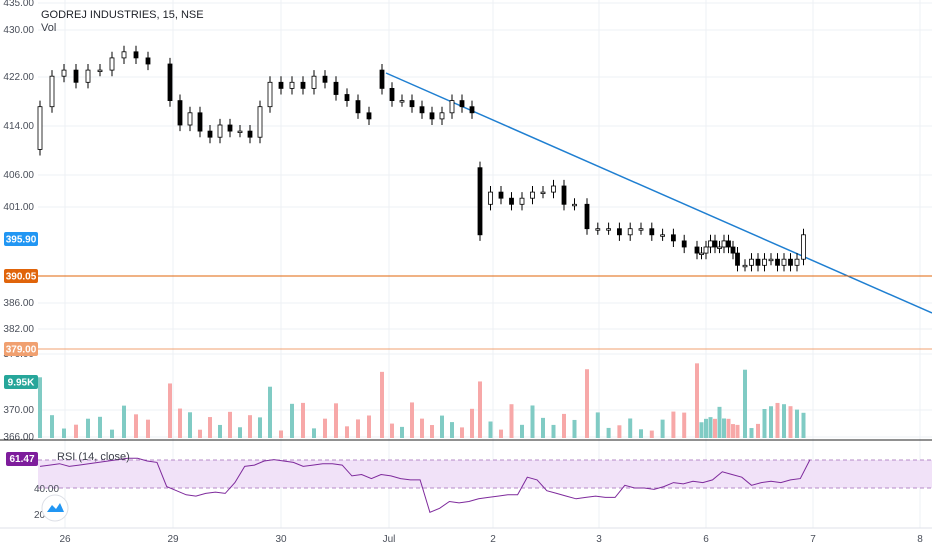 Image resolution: width=932 pixels, height=550 pixels. What do you see at coordinates (55, 508) in the screenshot?
I see `brand-logo-icon` at bounding box center [55, 508].